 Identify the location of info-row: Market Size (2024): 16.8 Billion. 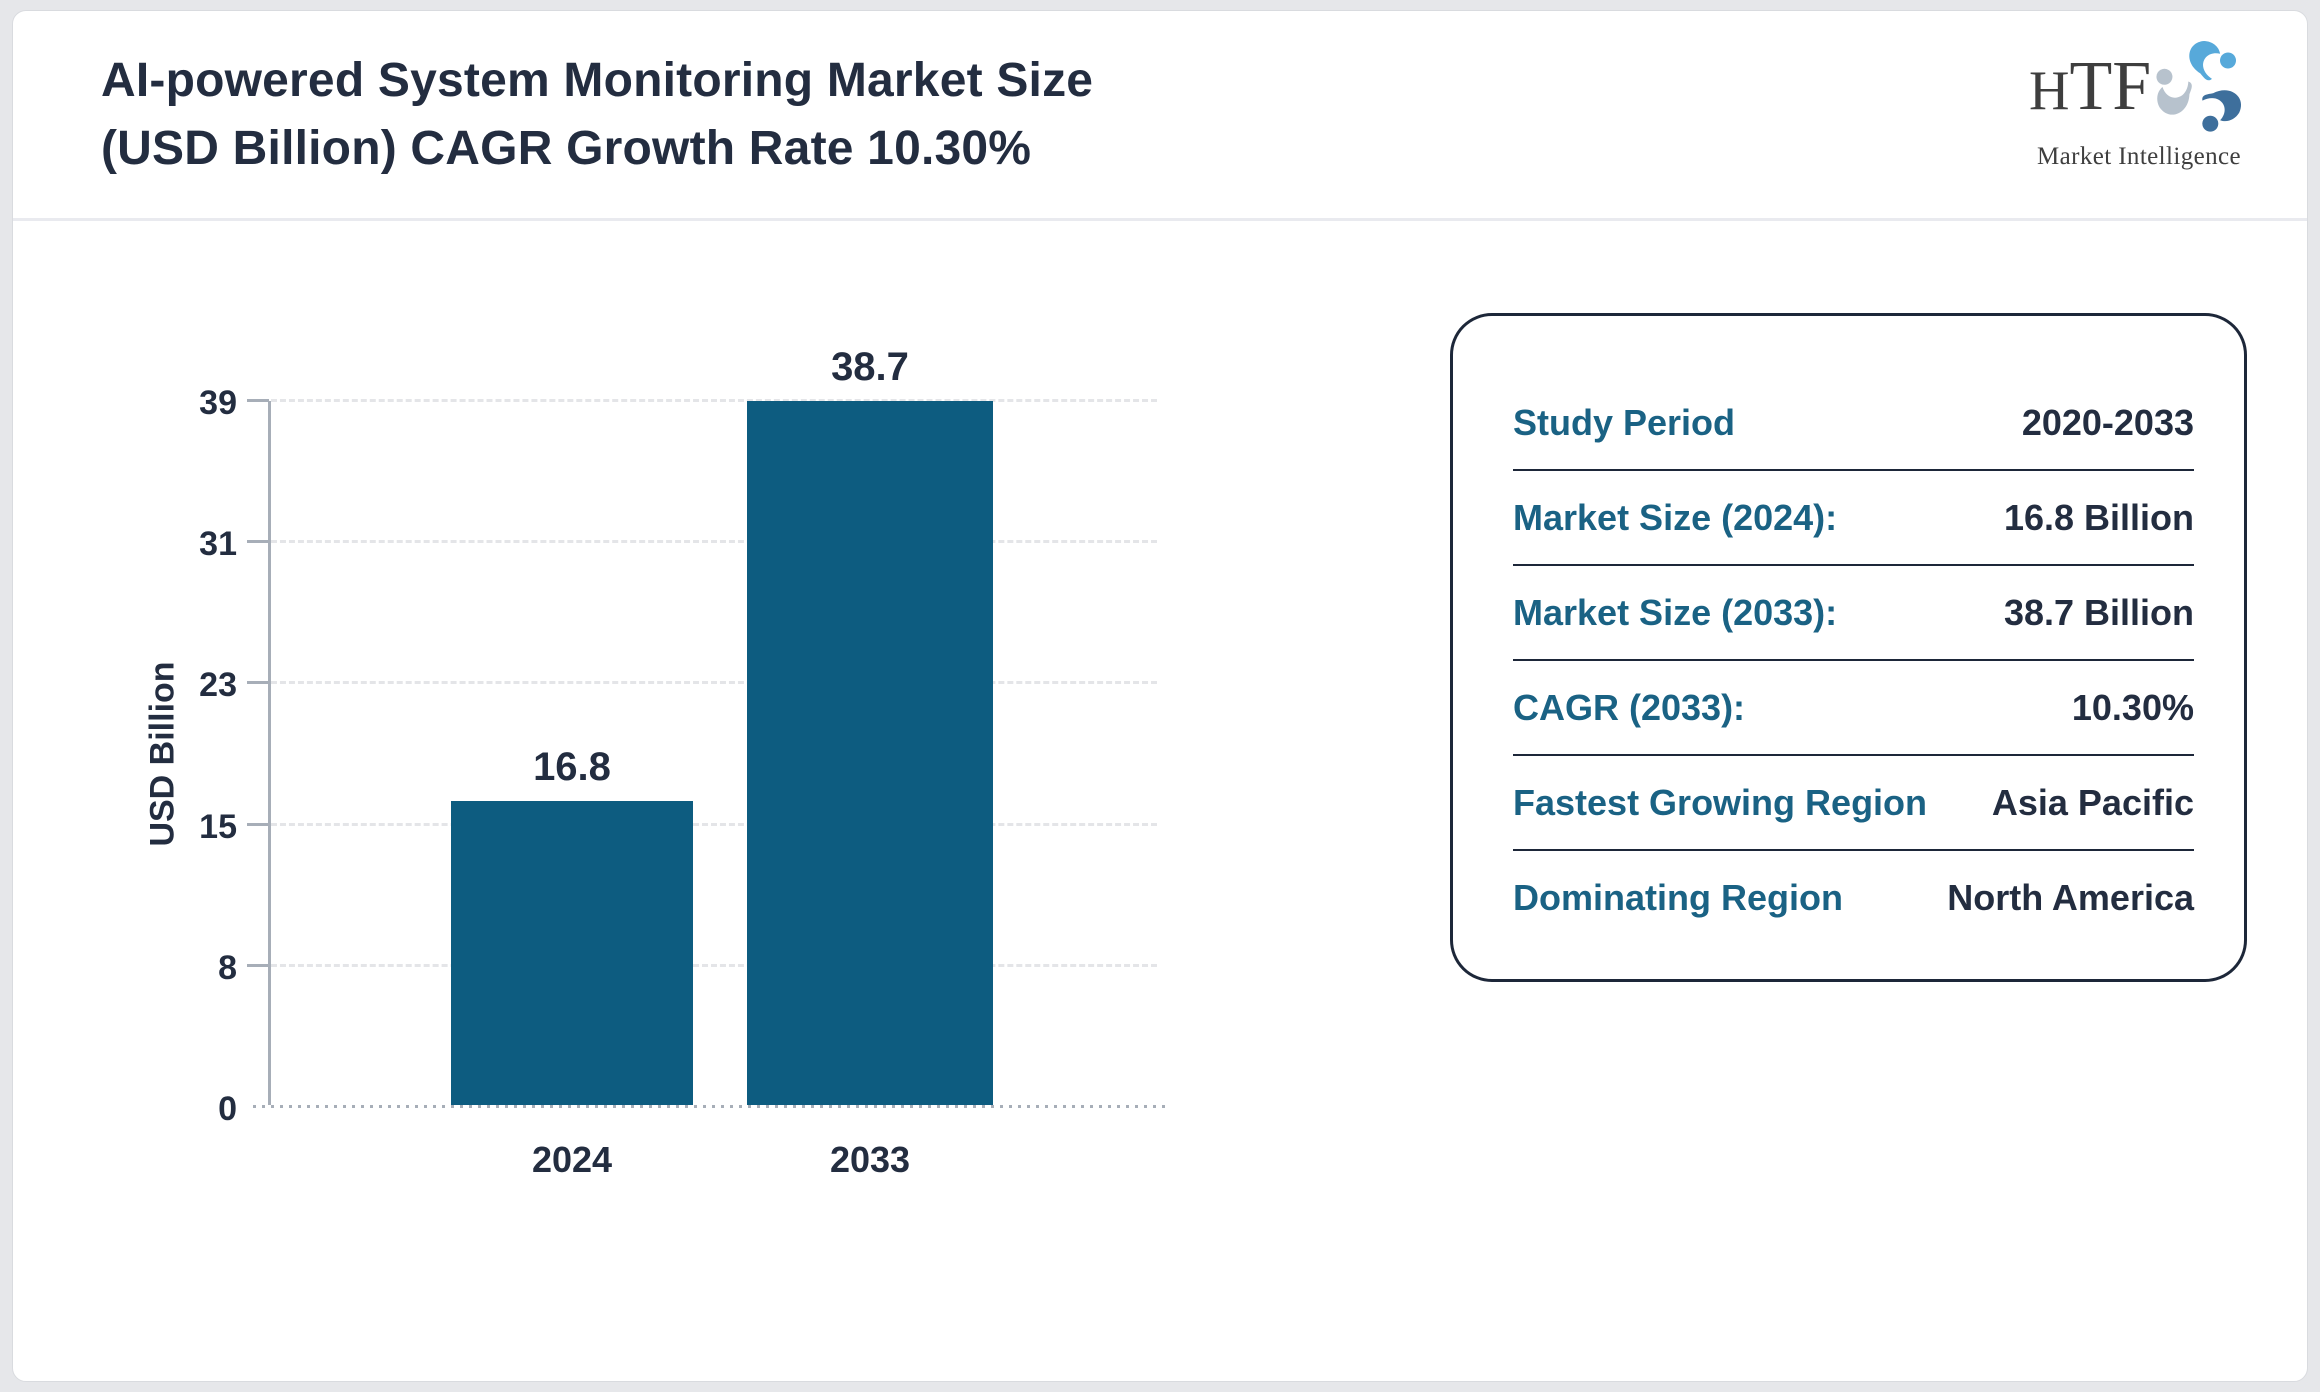
(1853, 518).